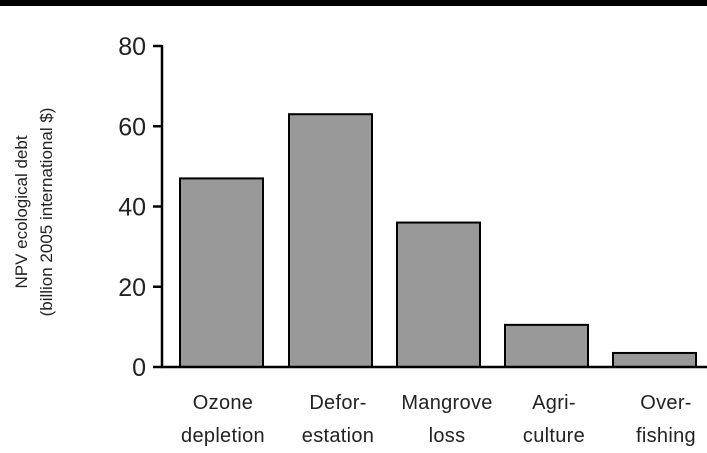 This screenshot has height=453, width=707. What do you see at coordinates (132, 127) in the screenshot?
I see `y-tick-label: 60` at bounding box center [132, 127].